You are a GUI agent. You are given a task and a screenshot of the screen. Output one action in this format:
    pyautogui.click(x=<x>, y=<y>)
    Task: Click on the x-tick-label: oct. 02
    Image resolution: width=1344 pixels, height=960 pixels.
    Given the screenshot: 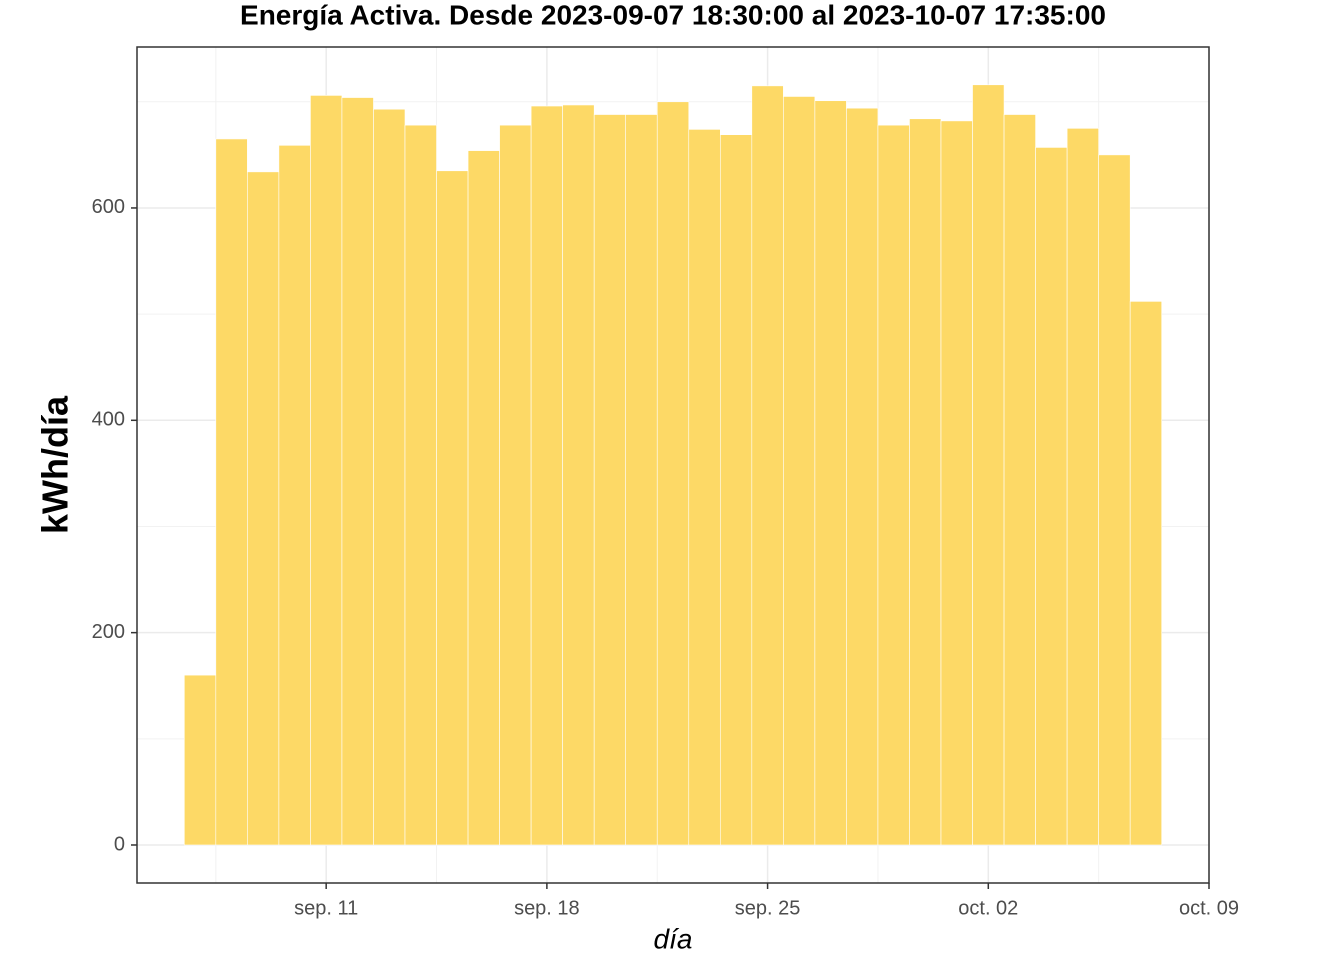 What is the action you would take?
    pyautogui.click(x=988, y=908)
    